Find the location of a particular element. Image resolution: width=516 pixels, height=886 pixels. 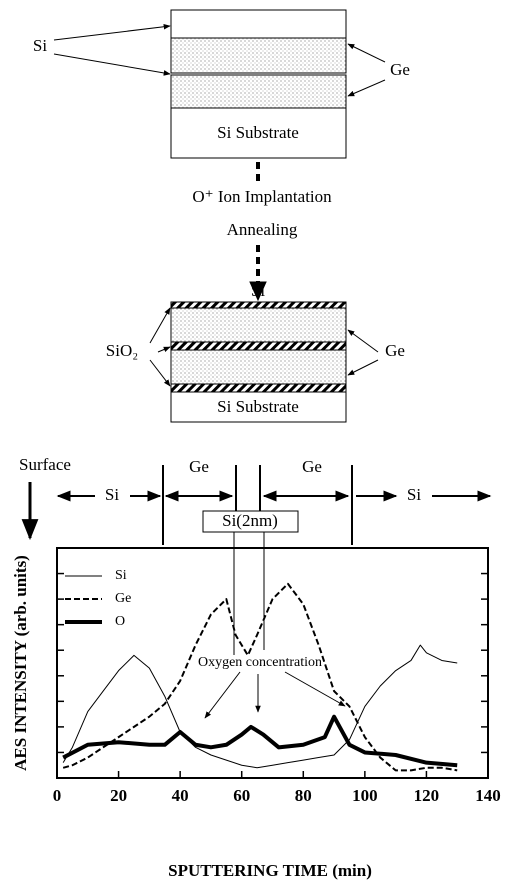

x-tick-label: 80 is located at coordinates (303, 795).